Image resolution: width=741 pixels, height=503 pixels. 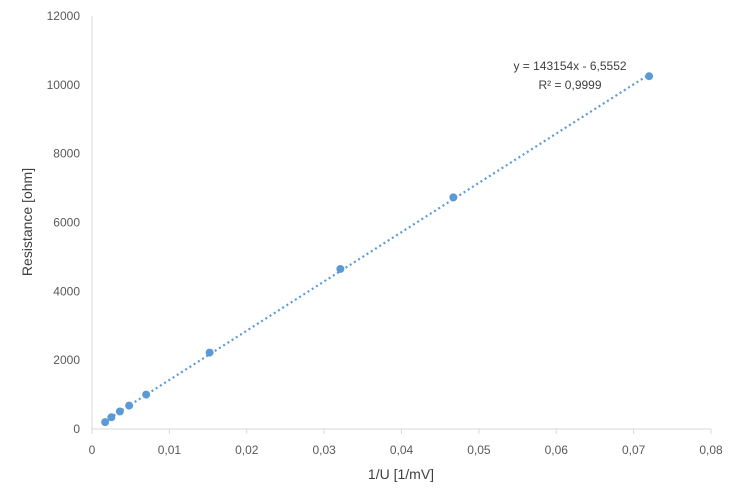 What do you see at coordinates (92, 450) in the screenshot?
I see `x-tick-label: 0` at bounding box center [92, 450].